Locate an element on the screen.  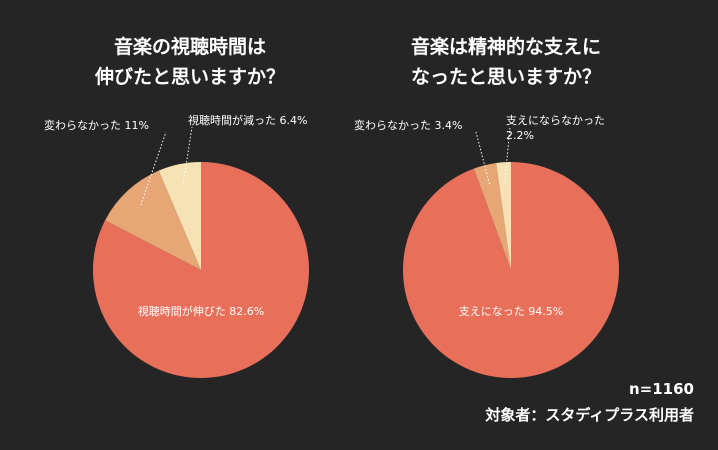
slice-value: 82.6% is located at coordinates (247, 311).